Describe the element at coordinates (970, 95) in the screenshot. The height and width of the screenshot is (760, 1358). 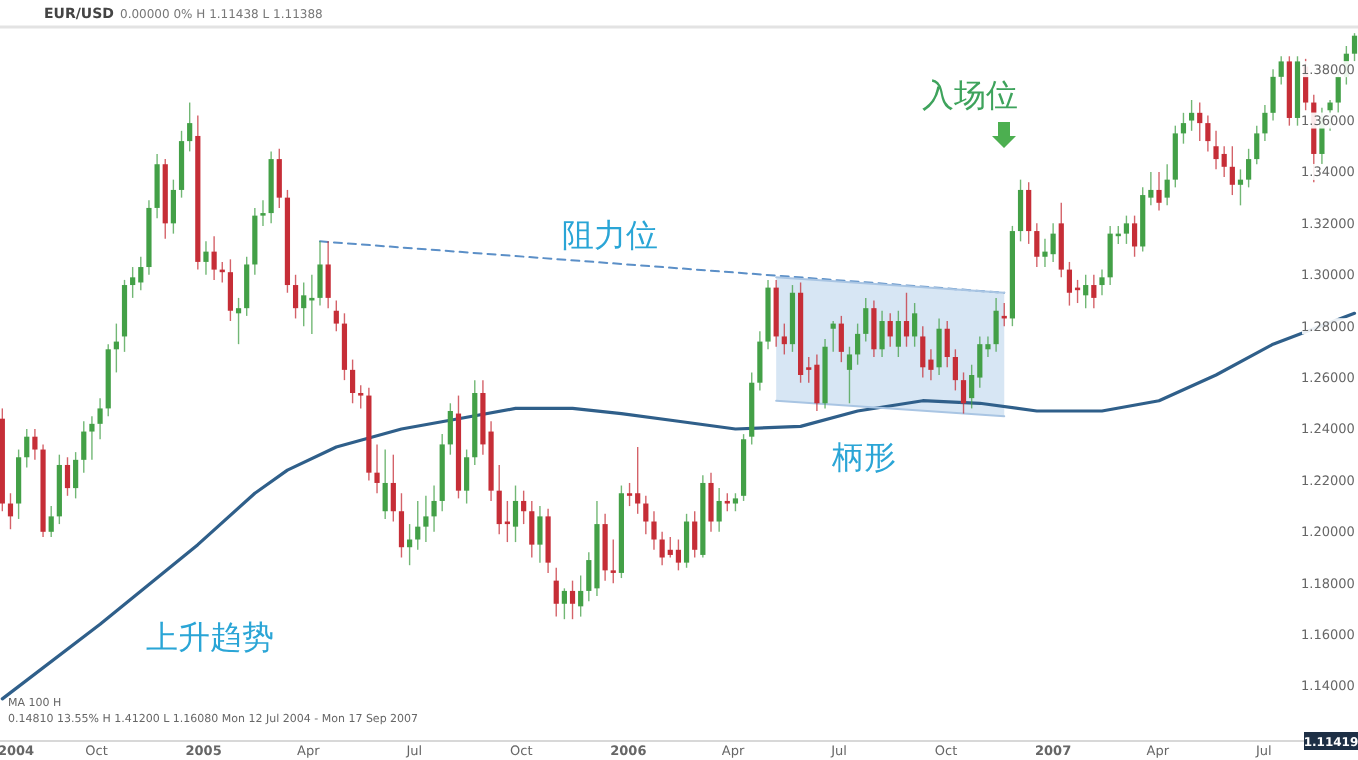
I see `annotation: 入场位` at that location.